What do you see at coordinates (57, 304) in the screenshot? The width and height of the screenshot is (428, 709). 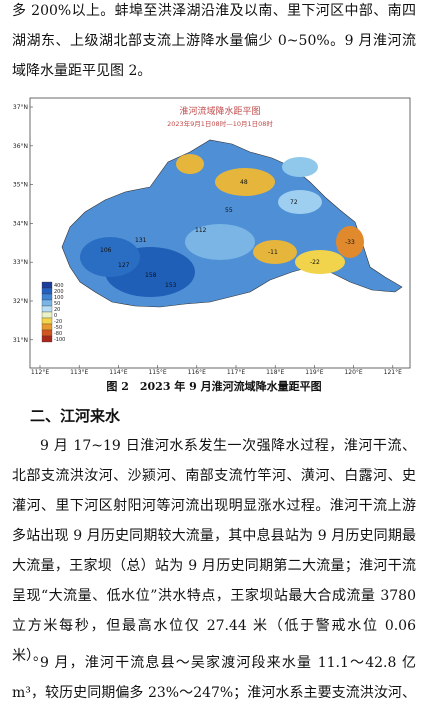 I see `legend-label: 50` at bounding box center [57, 304].